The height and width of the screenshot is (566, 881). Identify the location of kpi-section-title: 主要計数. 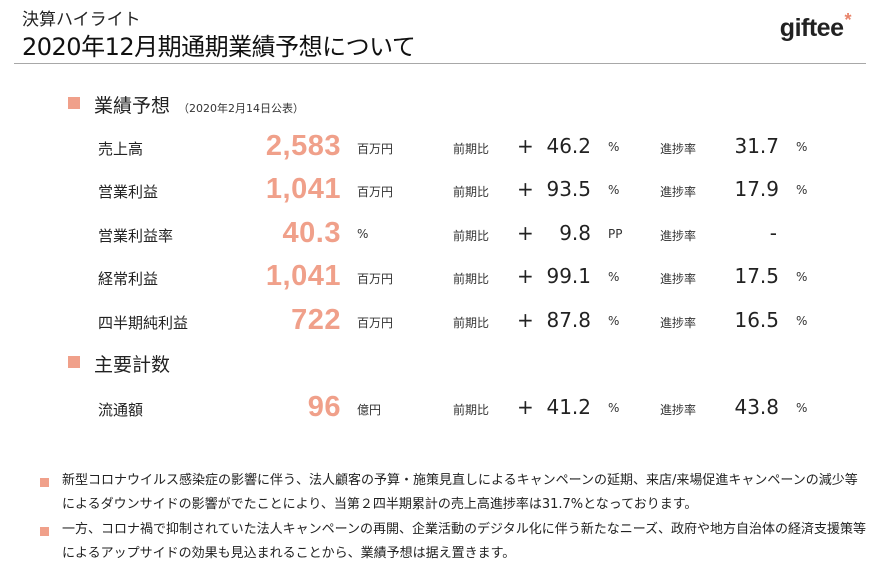
(132, 365).